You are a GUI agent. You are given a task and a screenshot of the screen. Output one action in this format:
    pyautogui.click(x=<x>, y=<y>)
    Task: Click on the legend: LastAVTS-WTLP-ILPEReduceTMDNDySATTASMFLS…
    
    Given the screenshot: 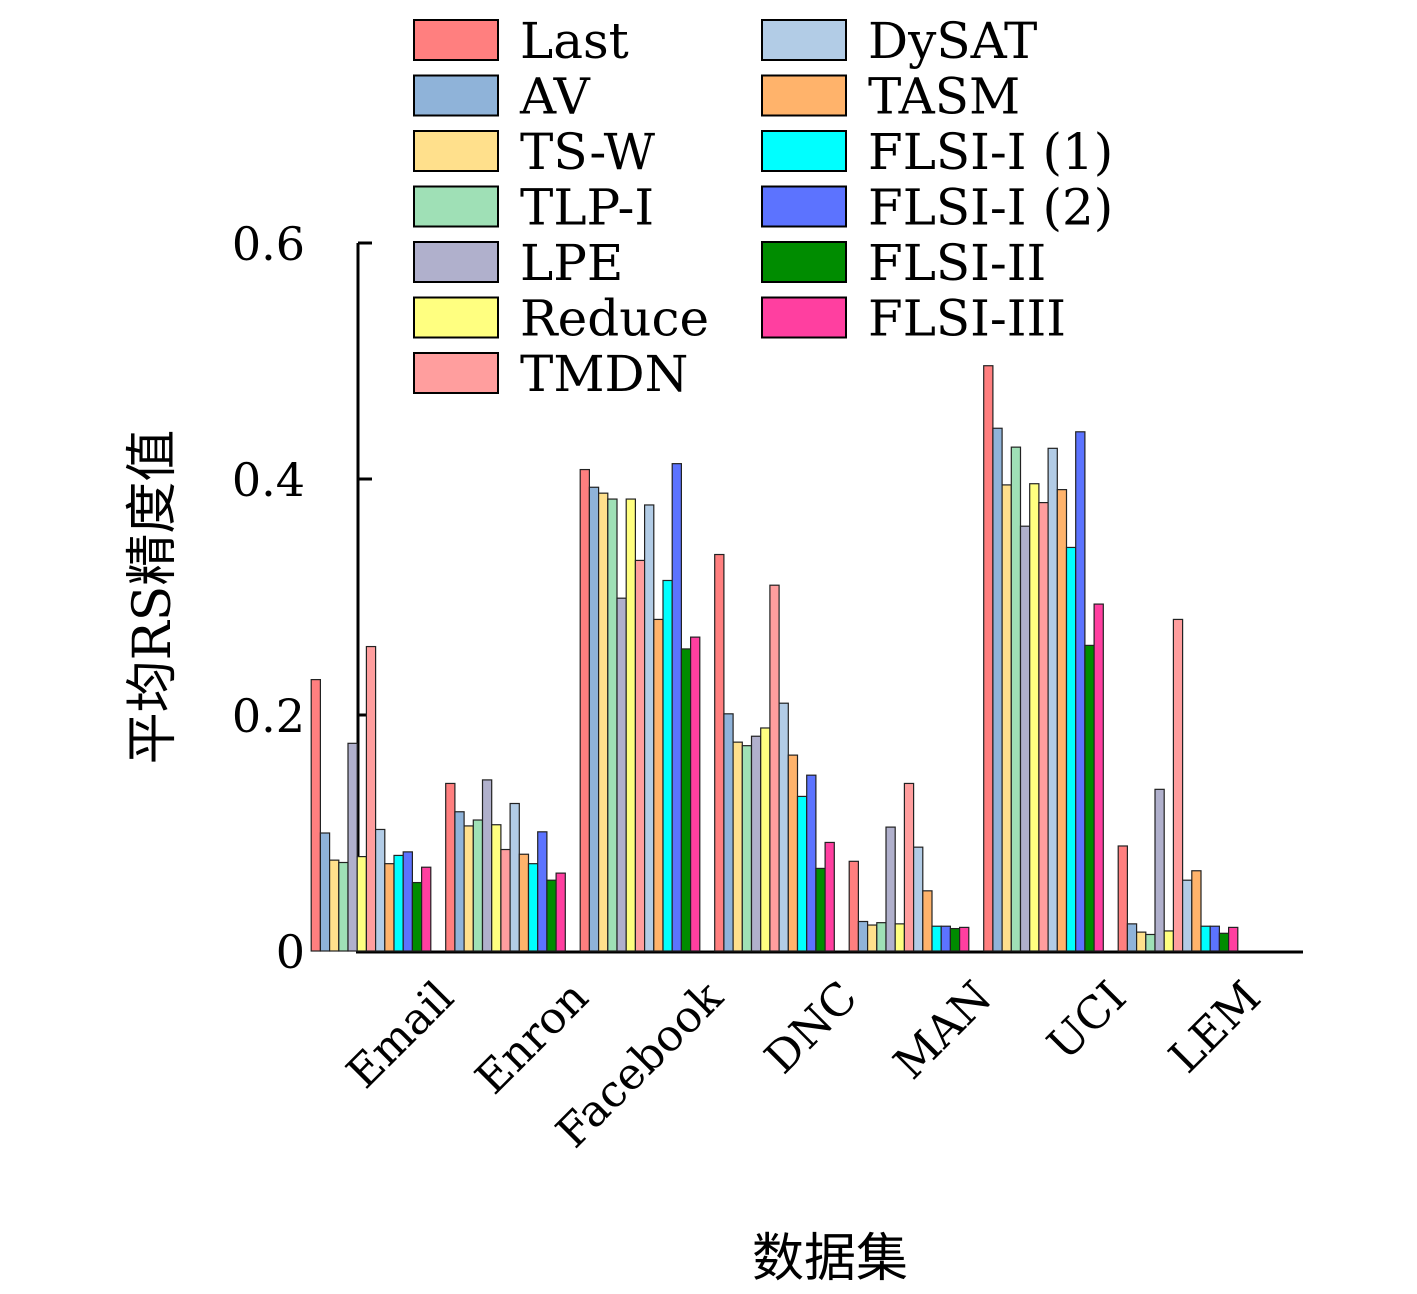 What is the action you would take?
    pyautogui.click(x=763, y=207)
    